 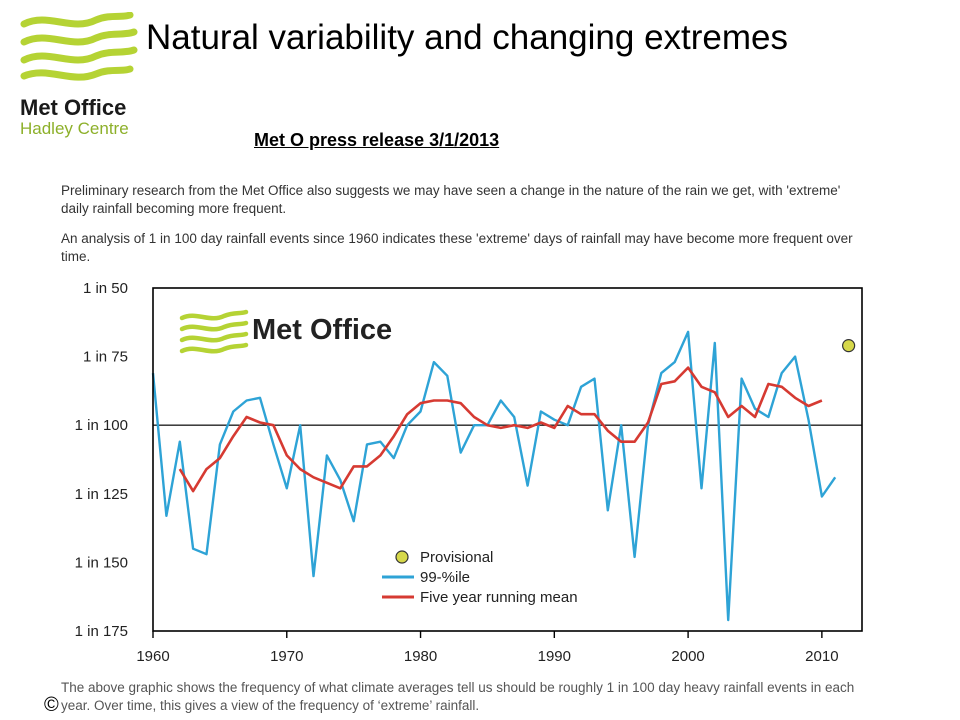 What do you see at coordinates (105, 357) in the screenshot?
I see `y-tick-label: 1 in 75` at bounding box center [105, 357].